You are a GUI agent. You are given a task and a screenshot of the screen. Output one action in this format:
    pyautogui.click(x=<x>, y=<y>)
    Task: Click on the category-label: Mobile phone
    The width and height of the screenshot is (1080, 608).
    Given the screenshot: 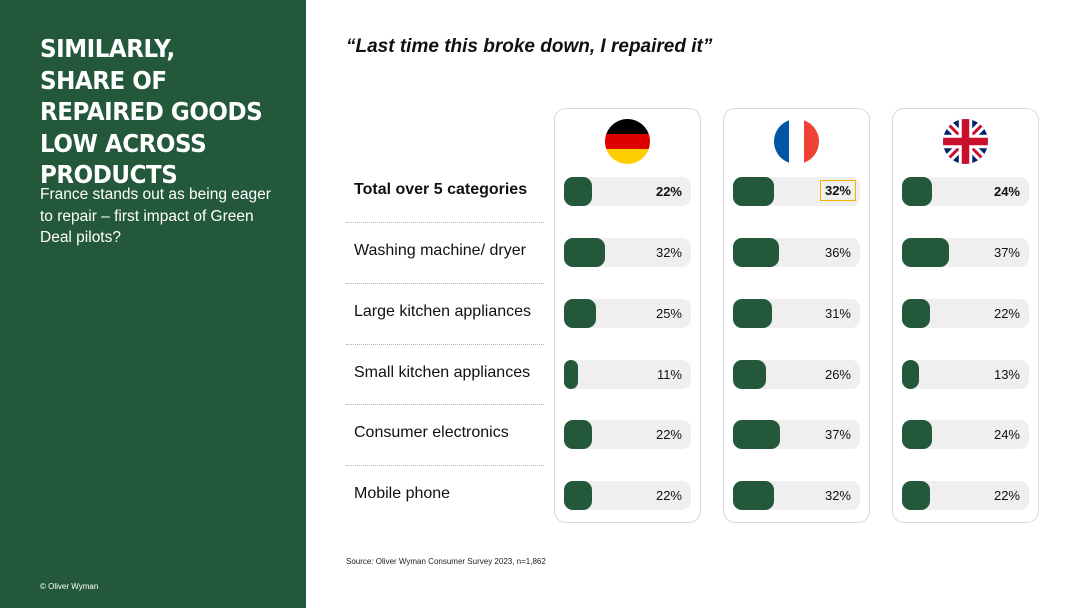 What is the action you would take?
    pyautogui.click(x=402, y=493)
    